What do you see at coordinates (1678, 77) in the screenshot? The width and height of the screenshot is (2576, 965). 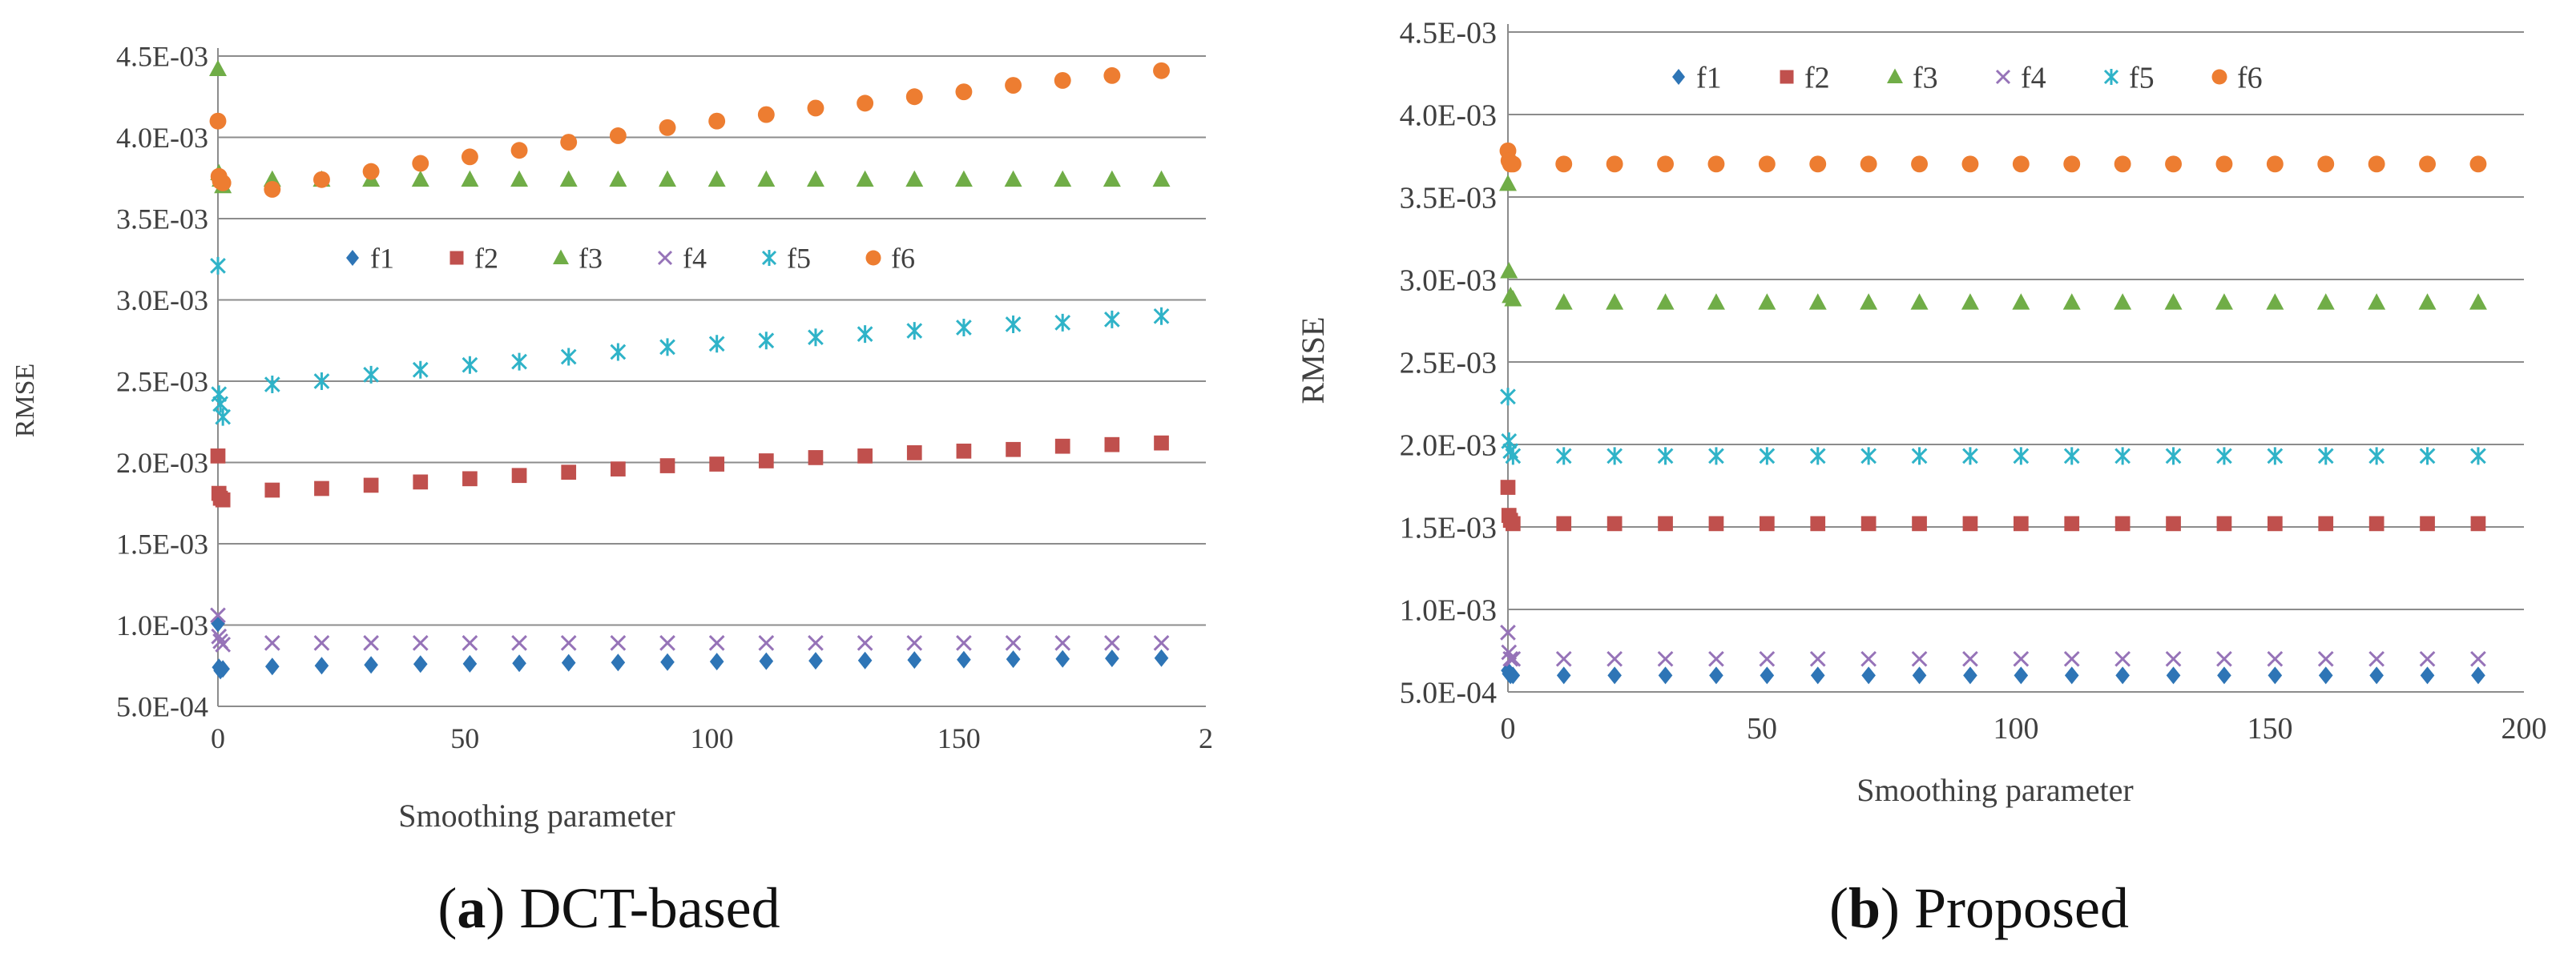 I see `panel-b-legend-marker-f1` at bounding box center [1678, 77].